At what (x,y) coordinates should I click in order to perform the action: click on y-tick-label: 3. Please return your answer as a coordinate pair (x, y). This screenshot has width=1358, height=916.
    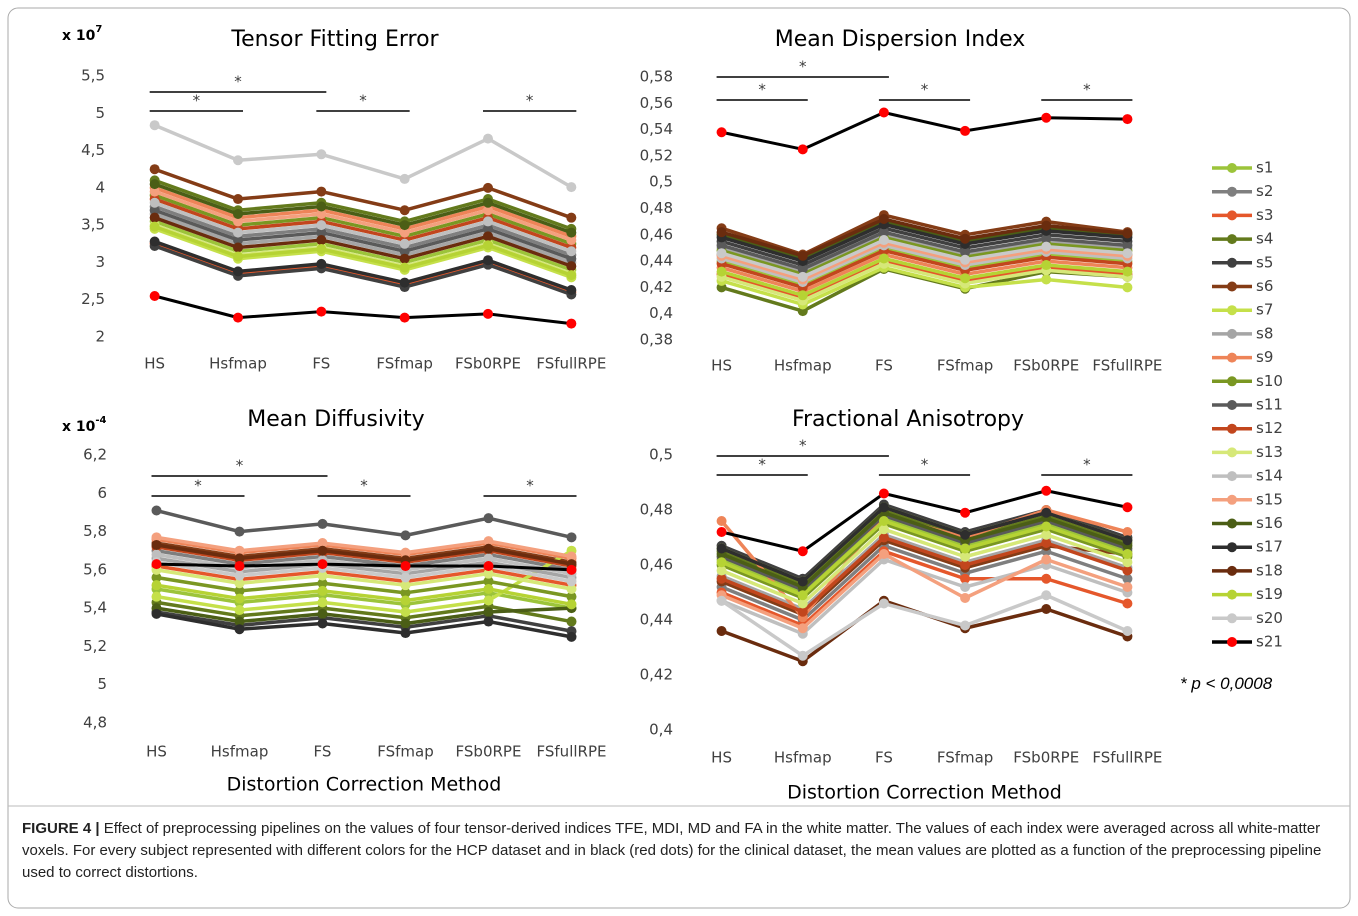
    Looking at the image, I should click on (100, 262).